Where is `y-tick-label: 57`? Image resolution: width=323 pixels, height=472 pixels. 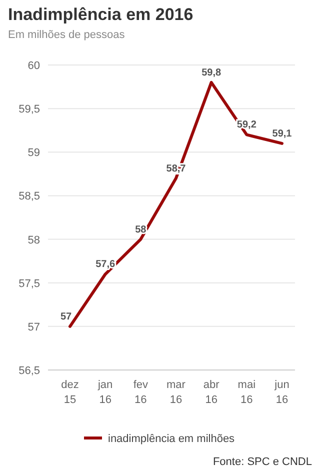
y-tick-label: 57 is located at coordinates (34, 327).